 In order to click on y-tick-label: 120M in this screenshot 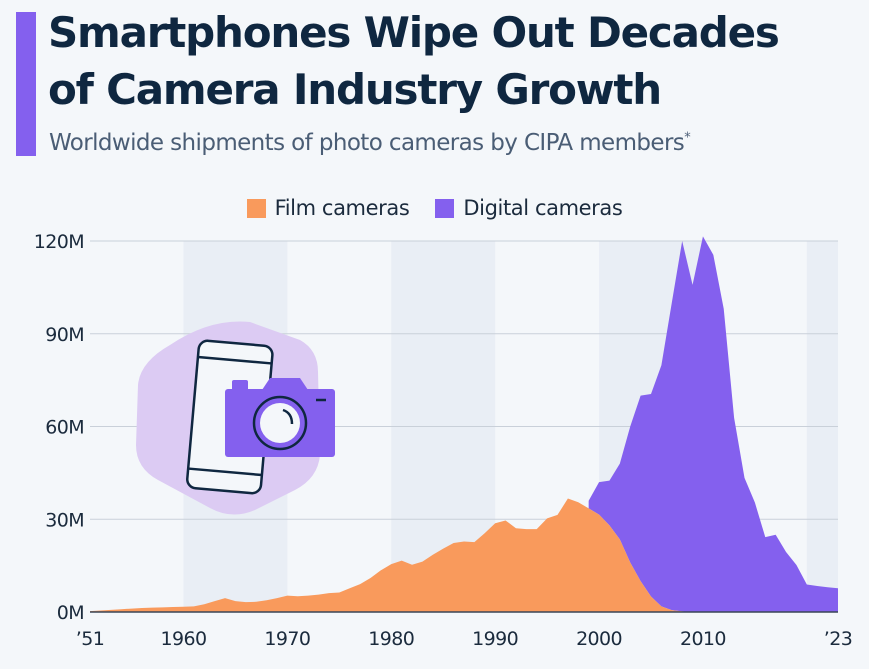, I will do `click(59, 242)`.